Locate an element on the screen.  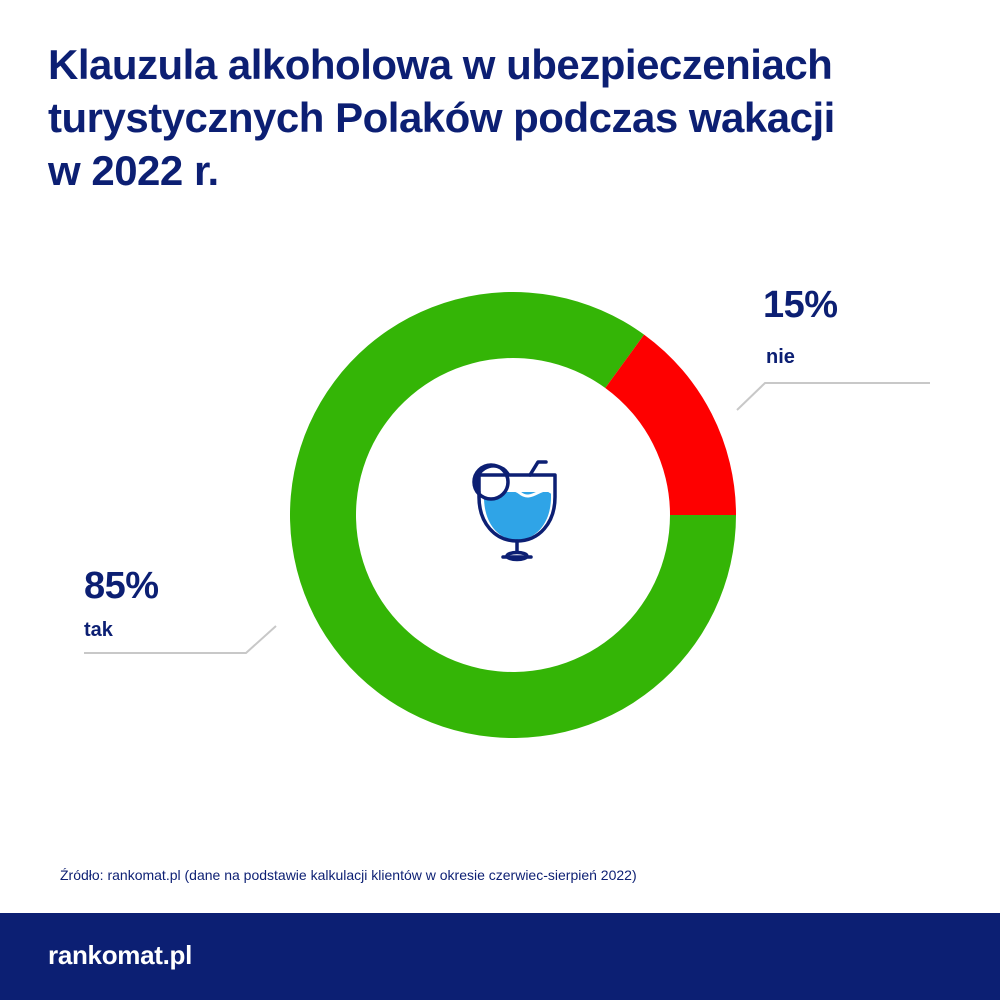
cocktail-glass-icon is located at coordinates (514, 511).